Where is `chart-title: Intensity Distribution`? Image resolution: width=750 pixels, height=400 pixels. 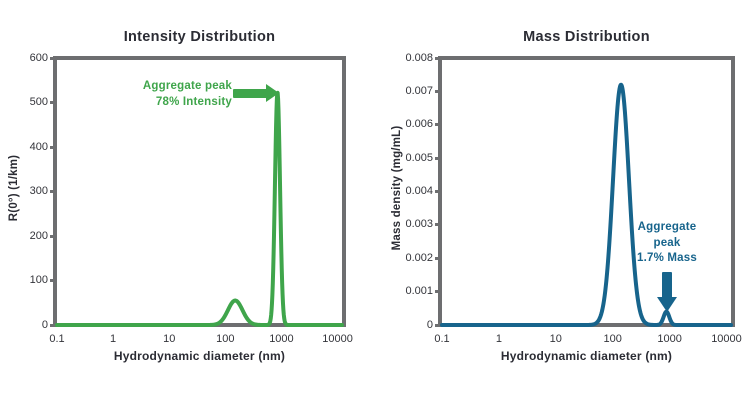 chart-title: Intensity Distribution is located at coordinates (199, 37).